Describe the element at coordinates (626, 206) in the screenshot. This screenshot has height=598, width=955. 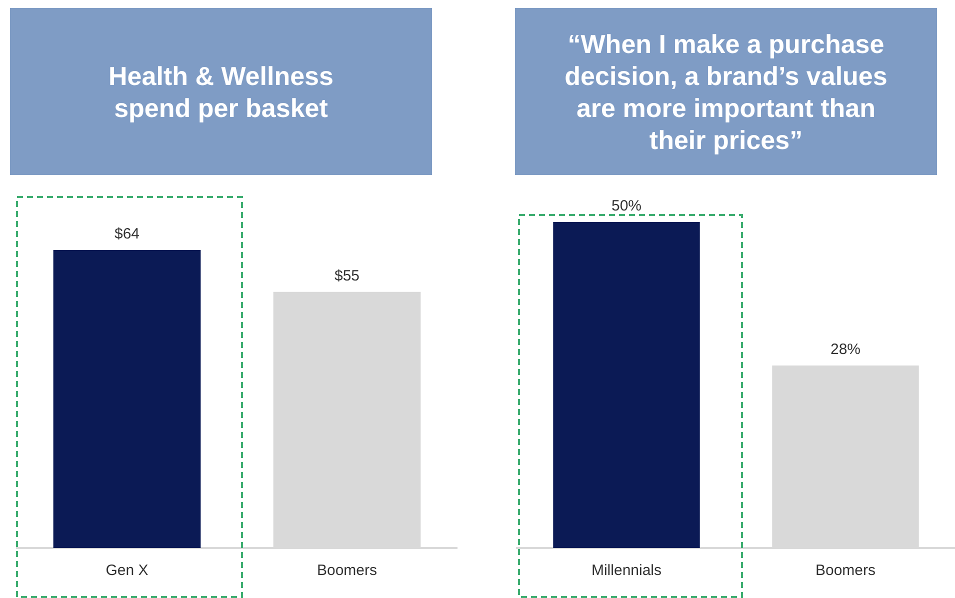
I see `data-label: 50%` at that location.